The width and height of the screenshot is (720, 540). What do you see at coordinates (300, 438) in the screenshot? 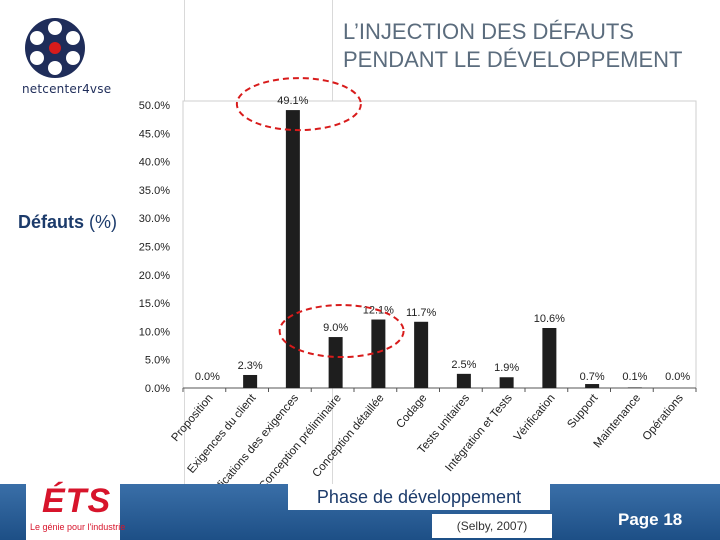
I see `x-category-label: Conception préliminaire` at bounding box center [300, 438].